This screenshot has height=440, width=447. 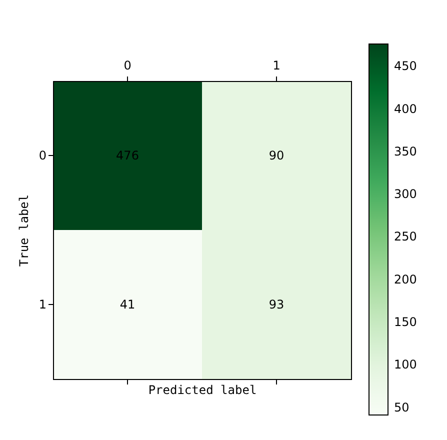 I want to click on color-bar-label: 100, so click(x=405, y=365).